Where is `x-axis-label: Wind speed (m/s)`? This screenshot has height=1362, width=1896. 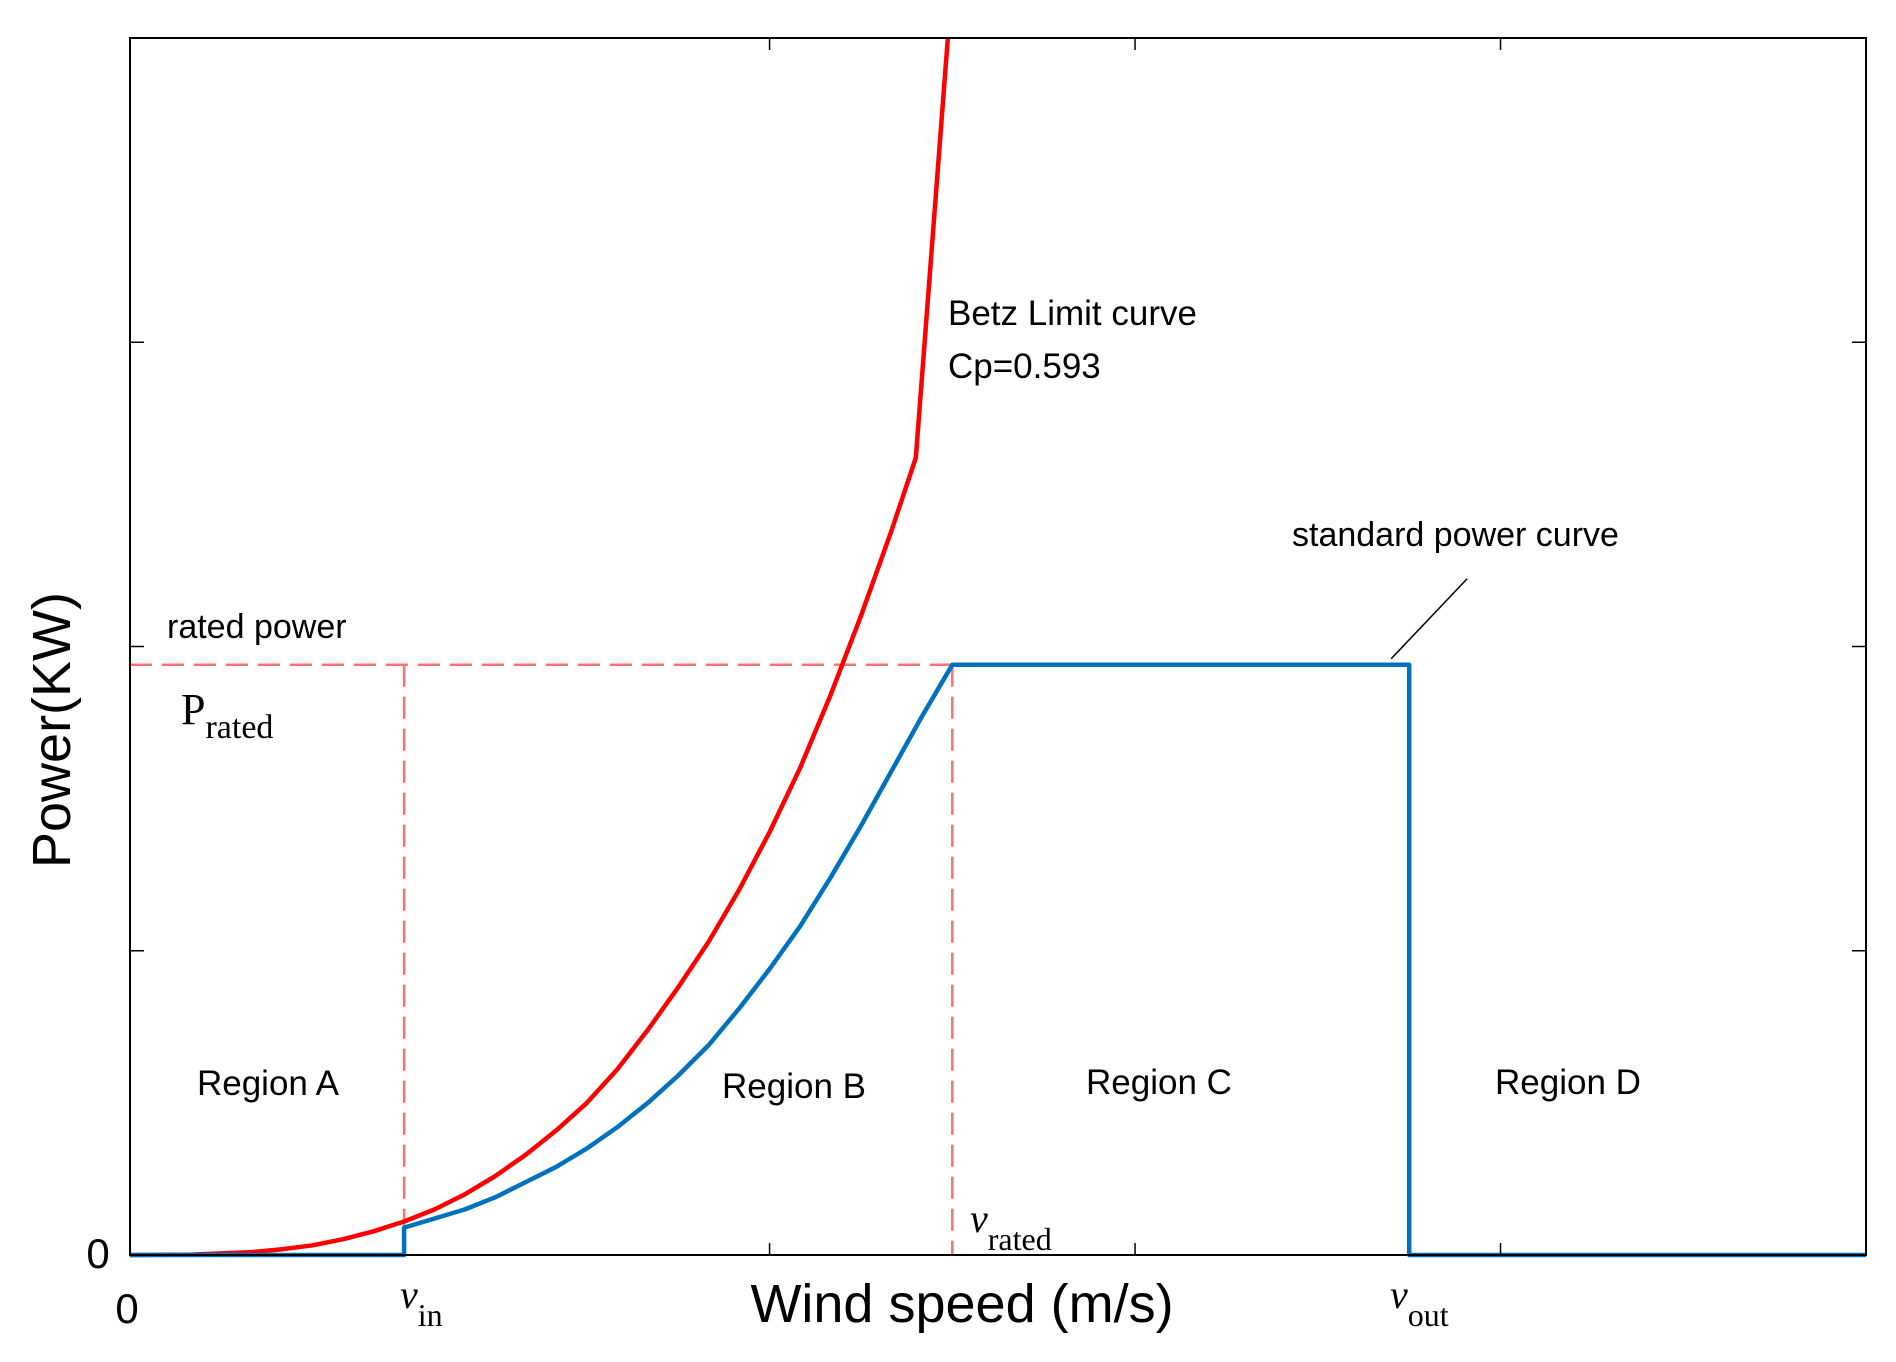
x-axis-label: Wind speed (m/s) is located at coordinates (961, 1304).